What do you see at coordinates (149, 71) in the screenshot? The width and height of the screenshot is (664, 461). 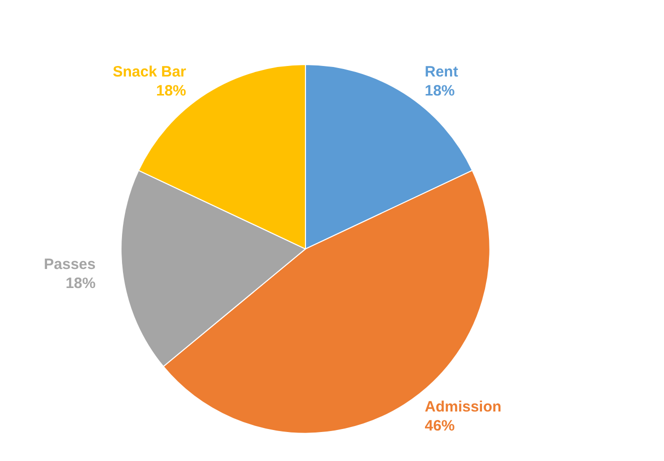 I see `slice-label: Snack Bar` at bounding box center [149, 71].